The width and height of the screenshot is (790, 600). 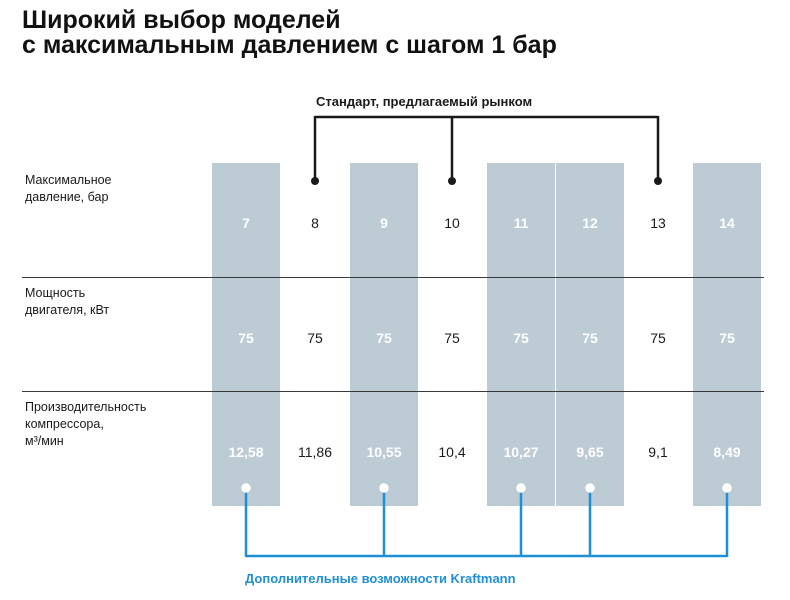 I want to click on cell-capacity: 10,27, so click(x=521, y=452).